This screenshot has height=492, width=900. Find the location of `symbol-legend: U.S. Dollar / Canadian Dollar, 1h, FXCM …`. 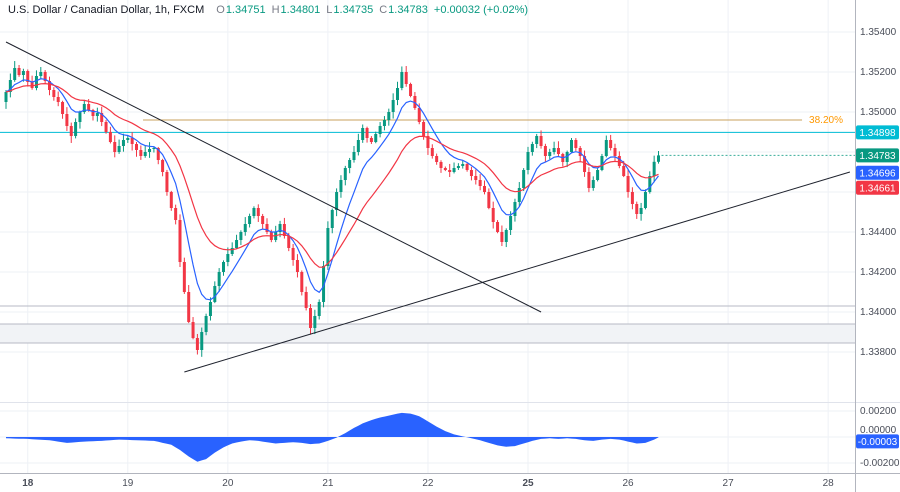

symbol-legend: U.S. Dollar / Canadian Dollar, 1h, FXCM … is located at coordinates (268, 10).